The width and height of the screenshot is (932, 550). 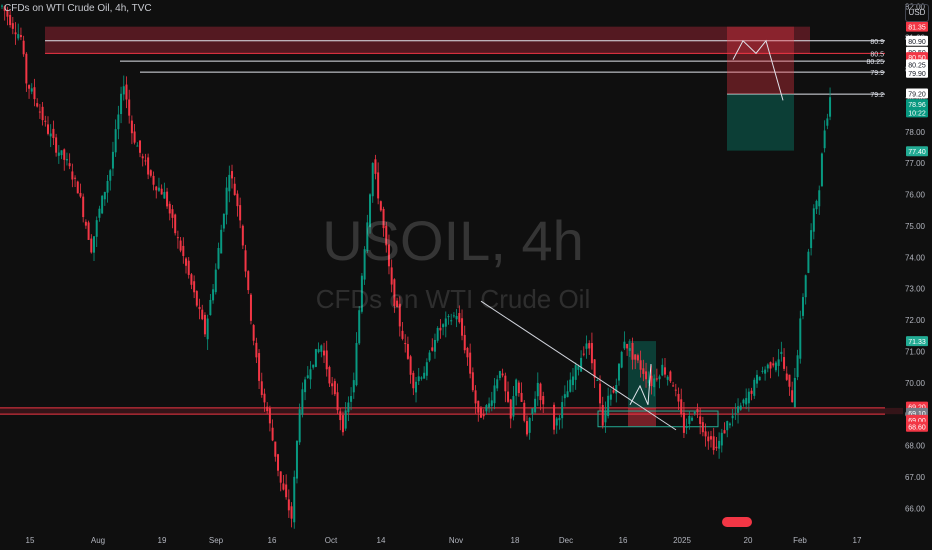 I want to click on y-tick-label: 74.00, so click(x=915, y=257).